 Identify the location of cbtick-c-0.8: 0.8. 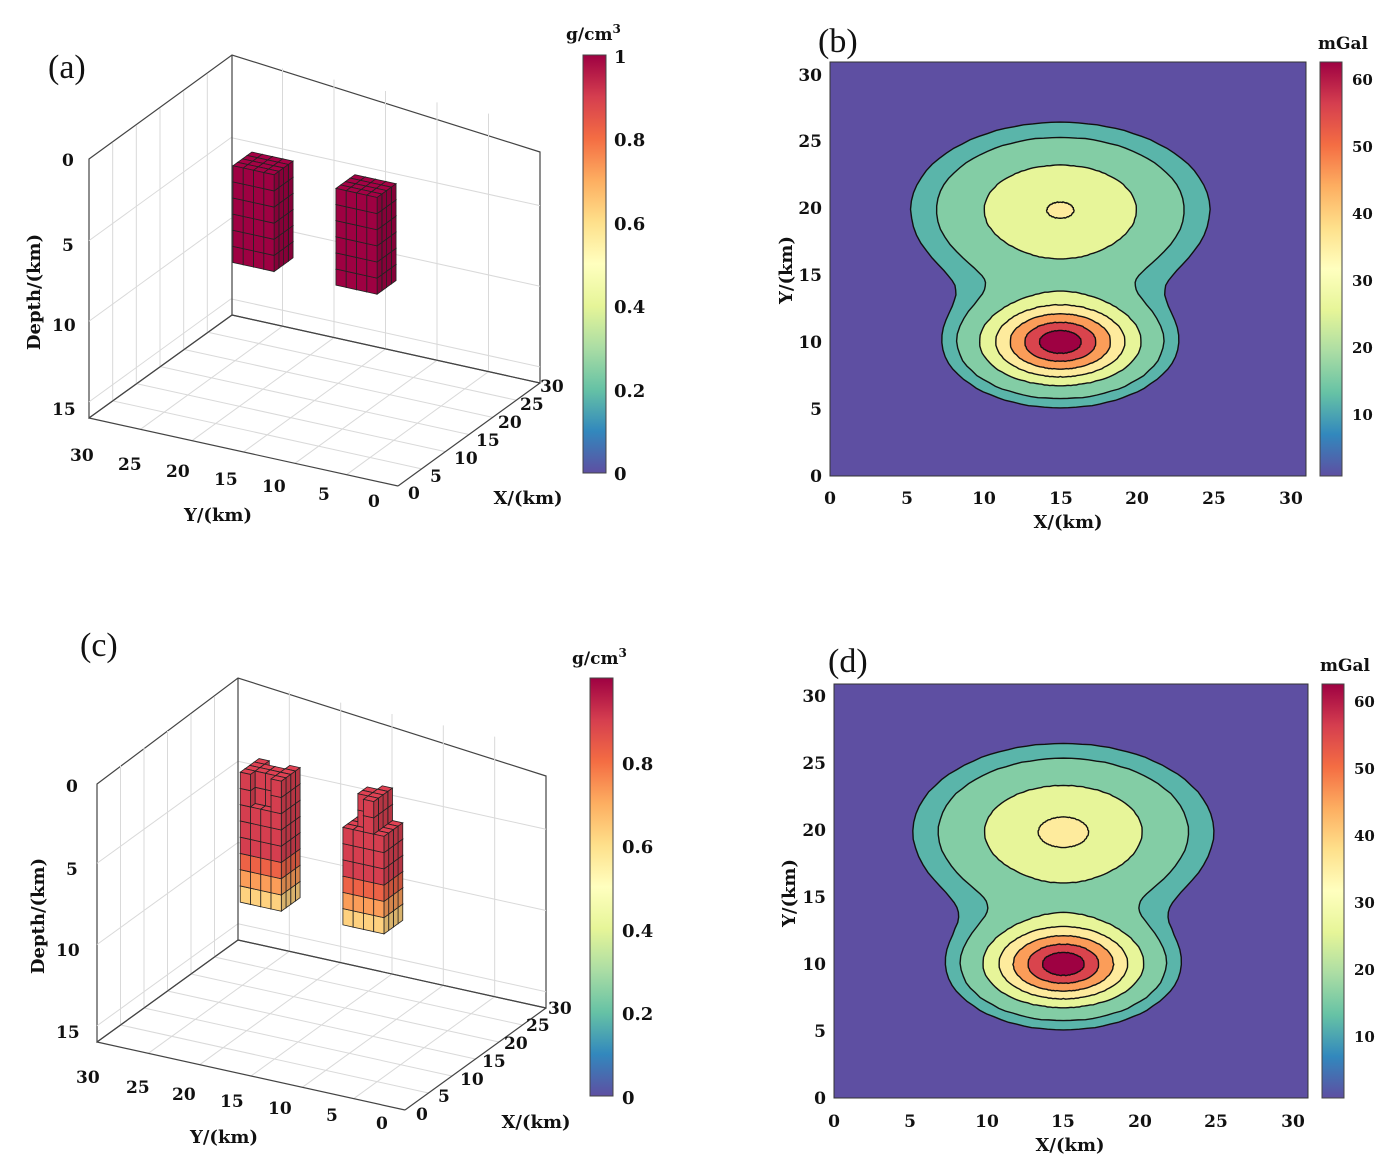
(637, 764).